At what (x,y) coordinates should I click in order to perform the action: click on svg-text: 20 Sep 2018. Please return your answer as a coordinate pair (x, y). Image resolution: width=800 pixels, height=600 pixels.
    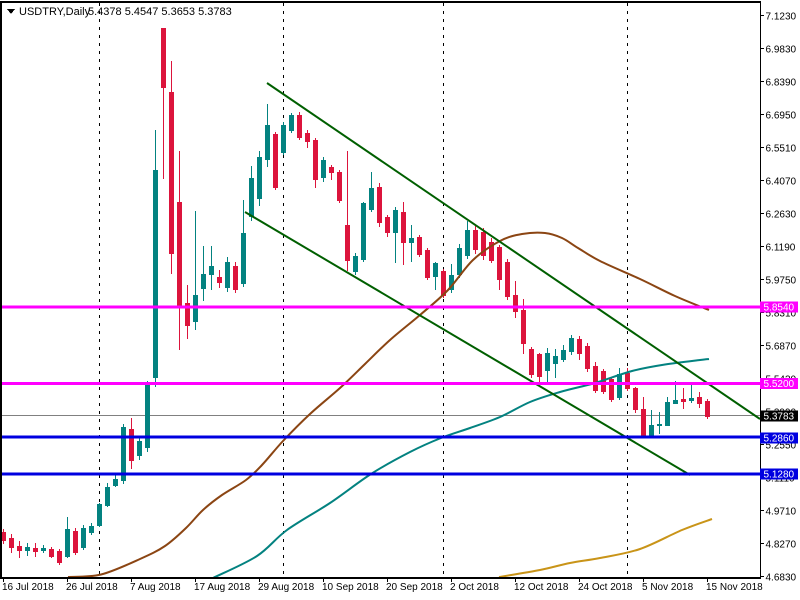
    Looking at the image, I should click on (414, 587).